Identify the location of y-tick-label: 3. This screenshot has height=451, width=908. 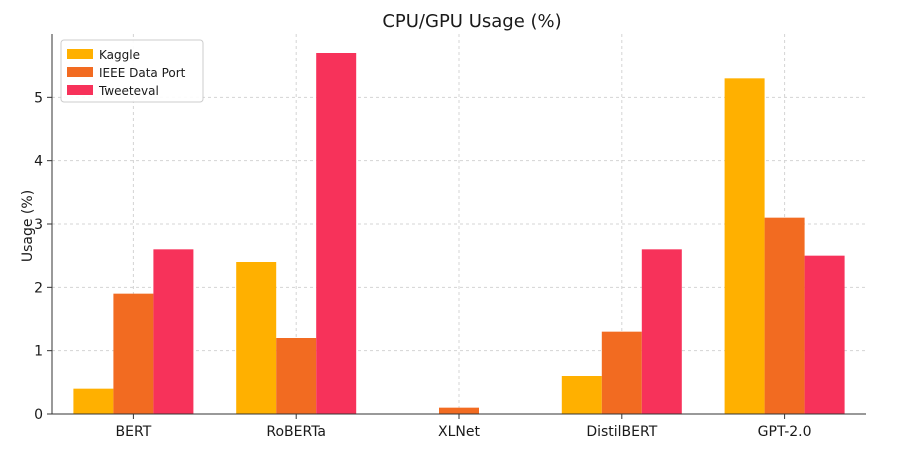
(38, 225).